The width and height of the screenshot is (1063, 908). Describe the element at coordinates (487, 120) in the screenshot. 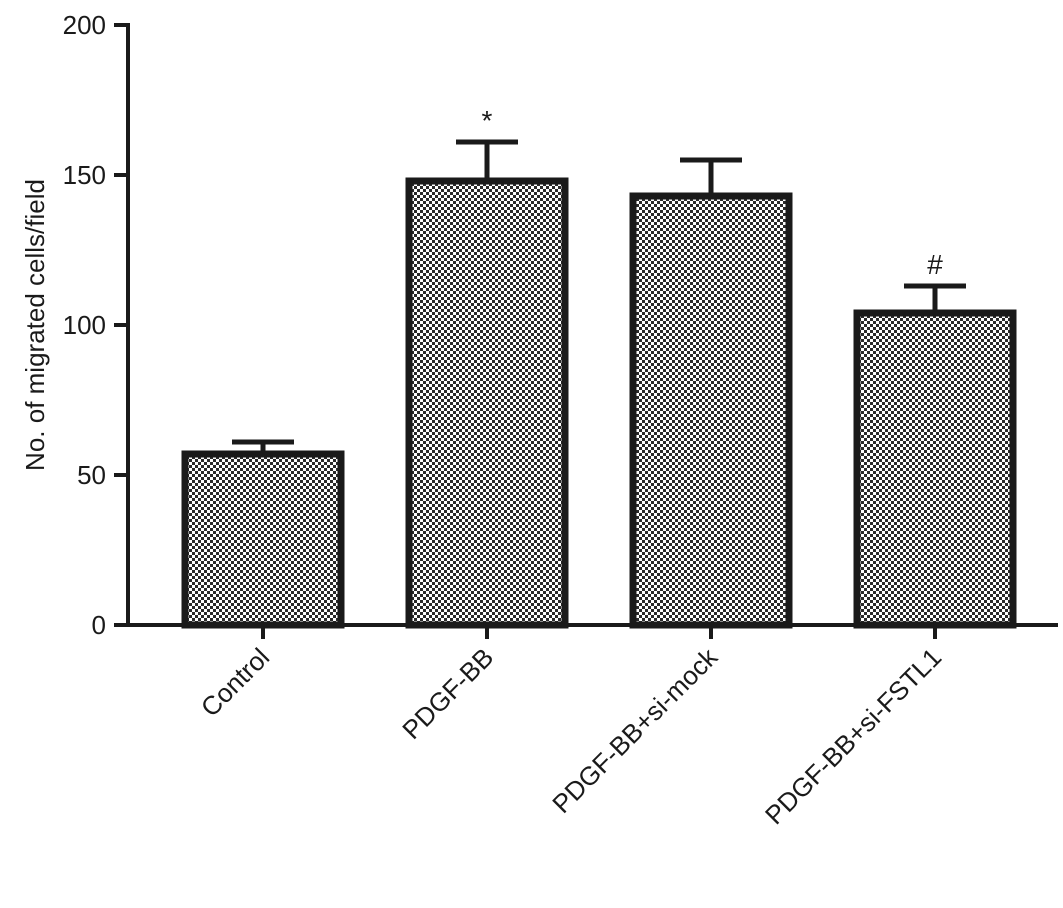

I see `significance-marker: *` at that location.